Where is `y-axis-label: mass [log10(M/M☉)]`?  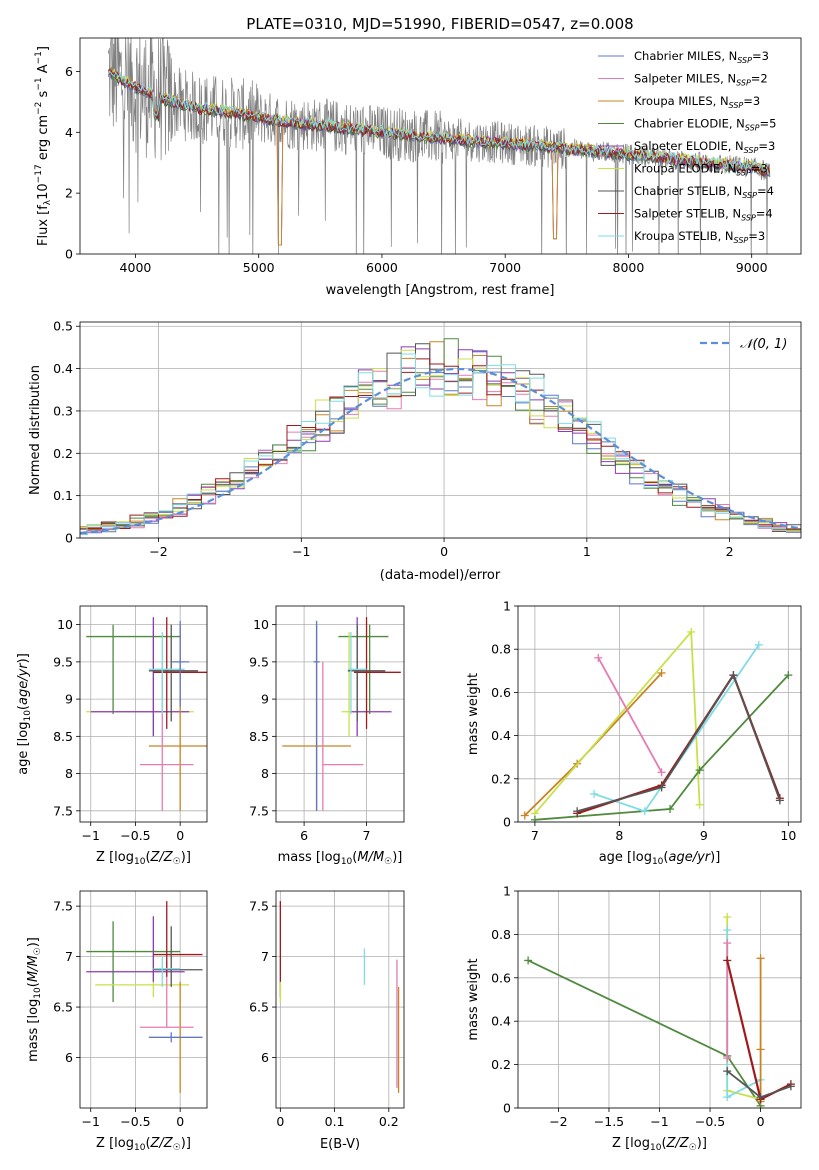 y-axis-label: mass [log10(M/M☉)] is located at coordinates (34, 999).